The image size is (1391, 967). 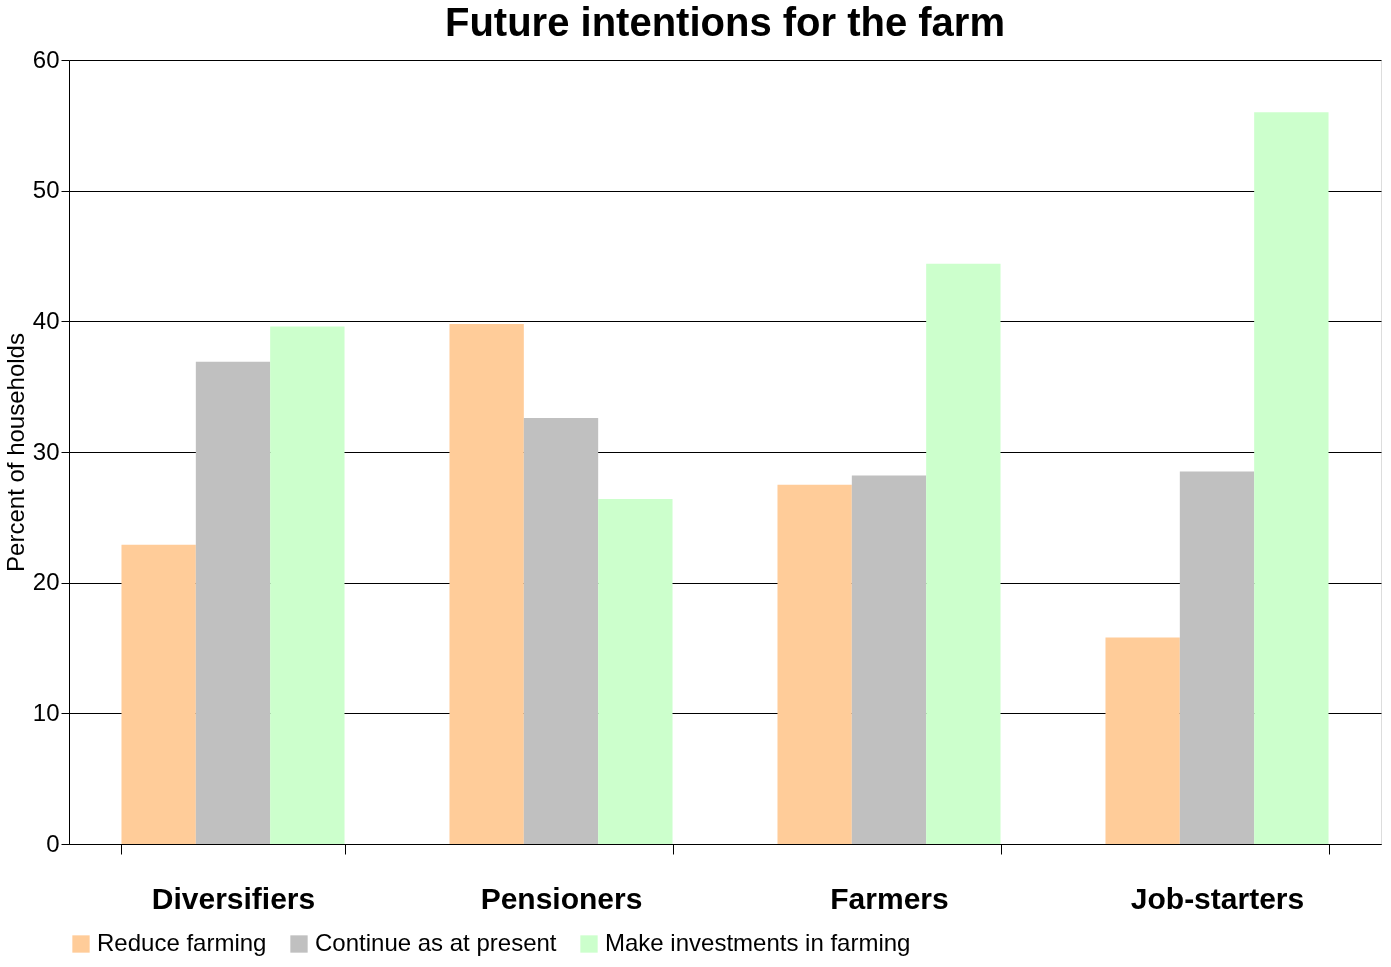 What do you see at coordinates (1217, 898) in the screenshot?
I see `x-tick-label: Job-starters` at bounding box center [1217, 898].